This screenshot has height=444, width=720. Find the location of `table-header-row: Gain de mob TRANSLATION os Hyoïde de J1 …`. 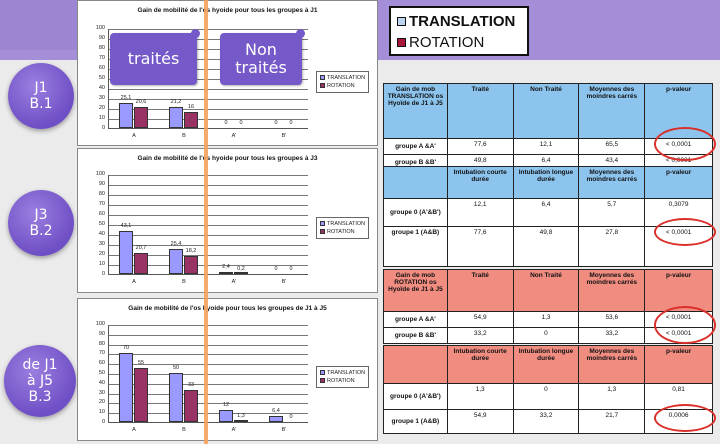

table-header-row: Gain de mob TRANSLATION os Hyoïde de J1 … is located at coordinates (548, 111).